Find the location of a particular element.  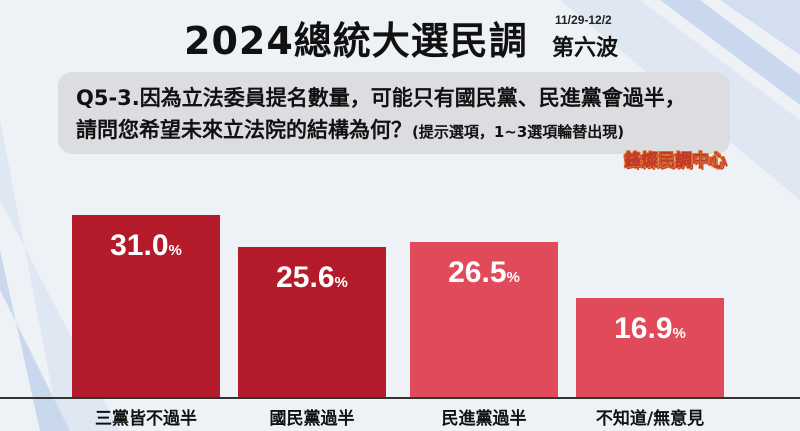

source-logo: 鋒燦民調中心 is located at coordinates (675, 161).